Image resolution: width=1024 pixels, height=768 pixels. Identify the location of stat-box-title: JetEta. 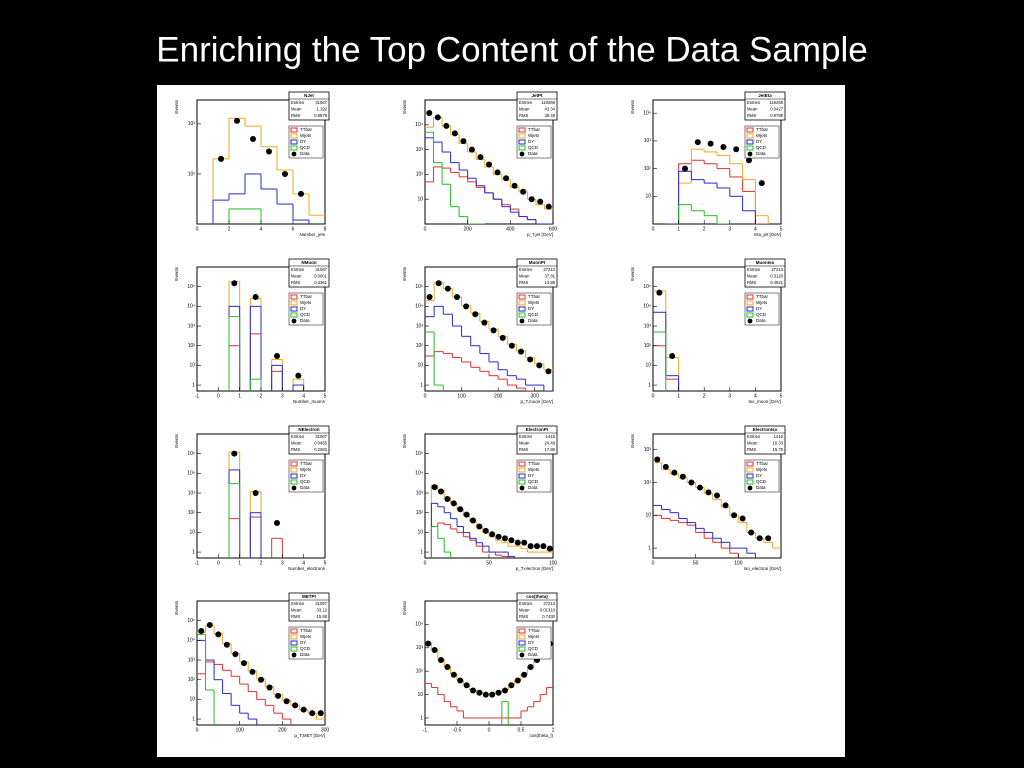
(765, 95).